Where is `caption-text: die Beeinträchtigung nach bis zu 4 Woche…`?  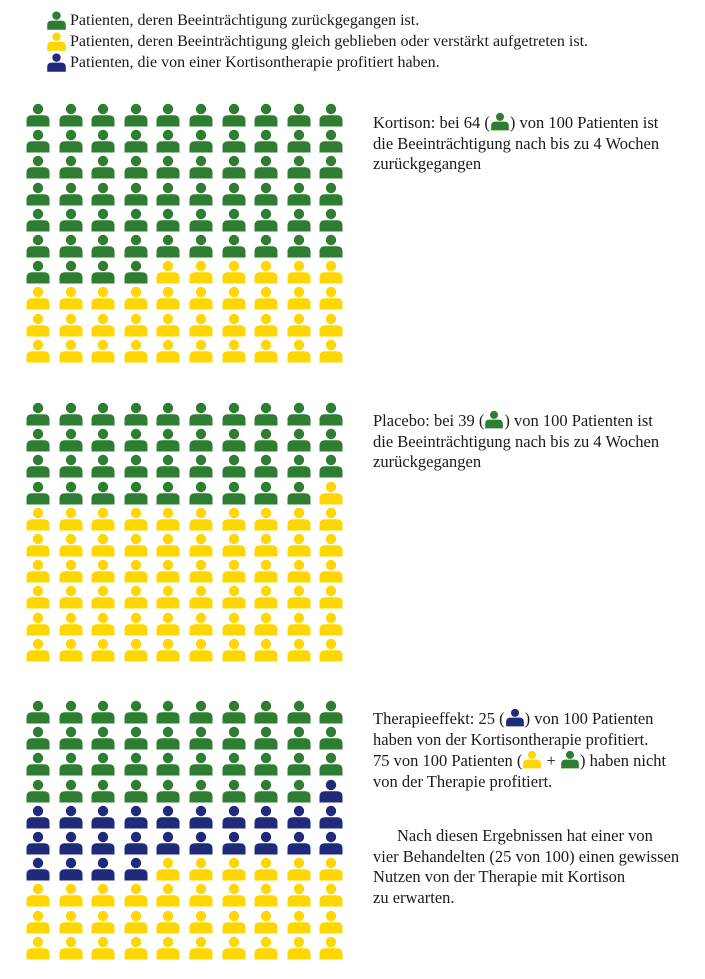 caption-text: die Beeinträchtigung nach bis zu 4 Woche… is located at coordinates (516, 441).